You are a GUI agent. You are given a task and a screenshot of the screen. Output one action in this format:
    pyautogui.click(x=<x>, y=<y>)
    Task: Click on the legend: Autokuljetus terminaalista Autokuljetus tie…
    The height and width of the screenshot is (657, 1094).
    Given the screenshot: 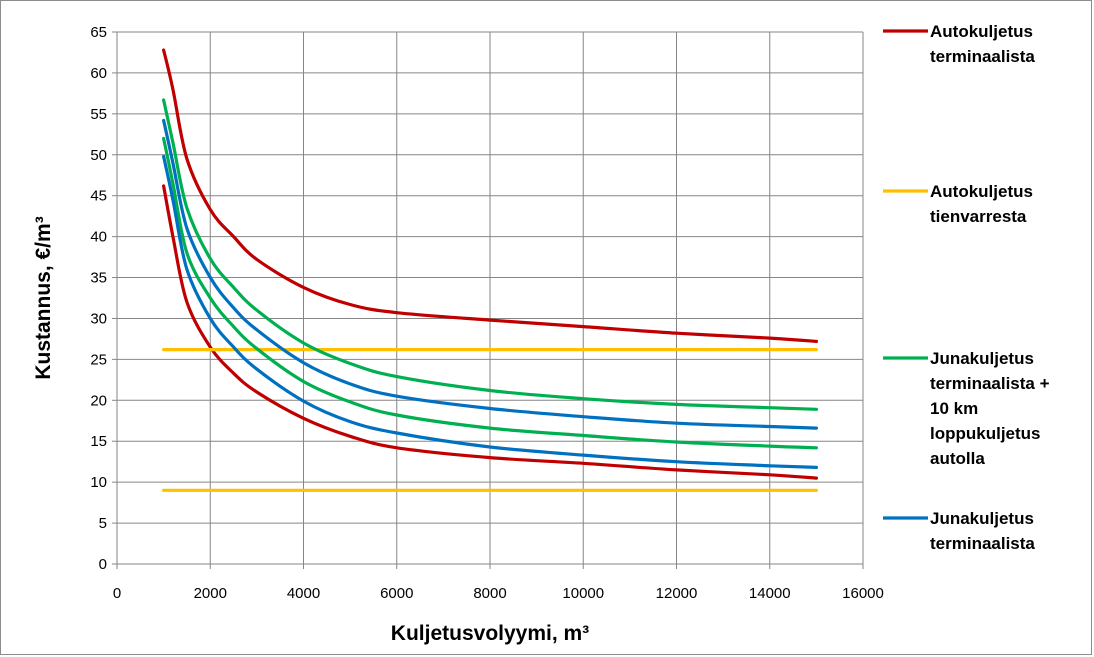 What is the action you would take?
    pyautogui.click(x=966, y=287)
    